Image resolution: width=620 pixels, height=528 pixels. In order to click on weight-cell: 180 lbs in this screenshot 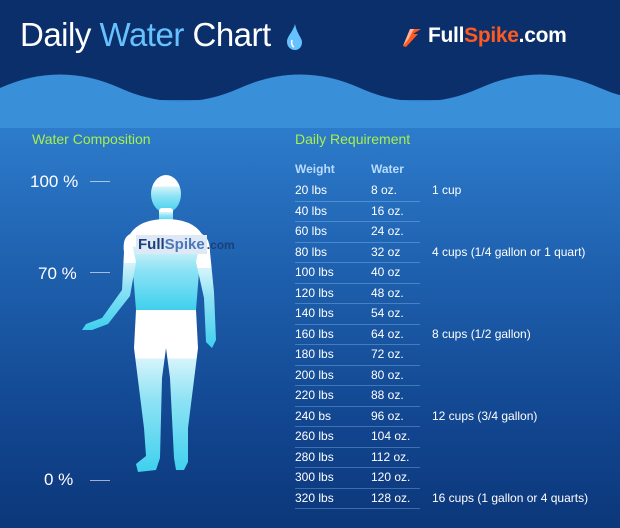, I will do `click(314, 354)`.